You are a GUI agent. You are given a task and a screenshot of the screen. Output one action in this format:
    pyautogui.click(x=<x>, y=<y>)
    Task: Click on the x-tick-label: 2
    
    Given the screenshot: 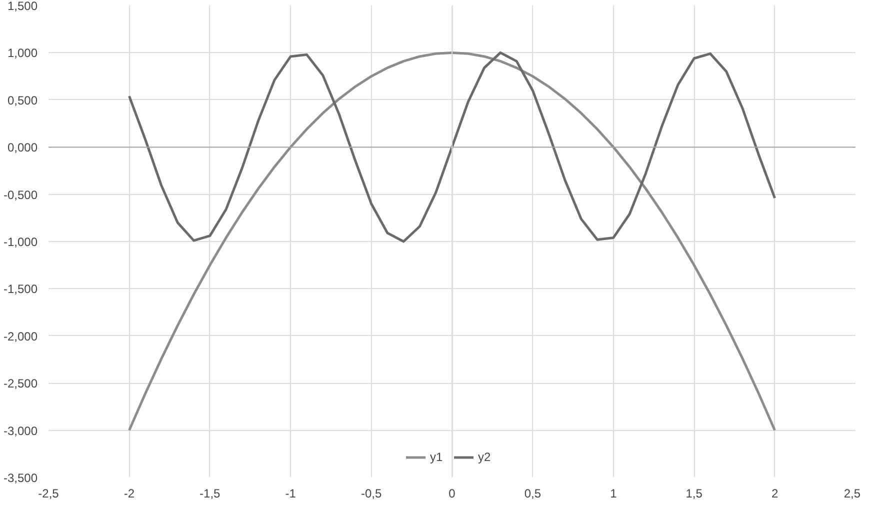 What is the action you would take?
    pyautogui.click(x=774, y=493)
    